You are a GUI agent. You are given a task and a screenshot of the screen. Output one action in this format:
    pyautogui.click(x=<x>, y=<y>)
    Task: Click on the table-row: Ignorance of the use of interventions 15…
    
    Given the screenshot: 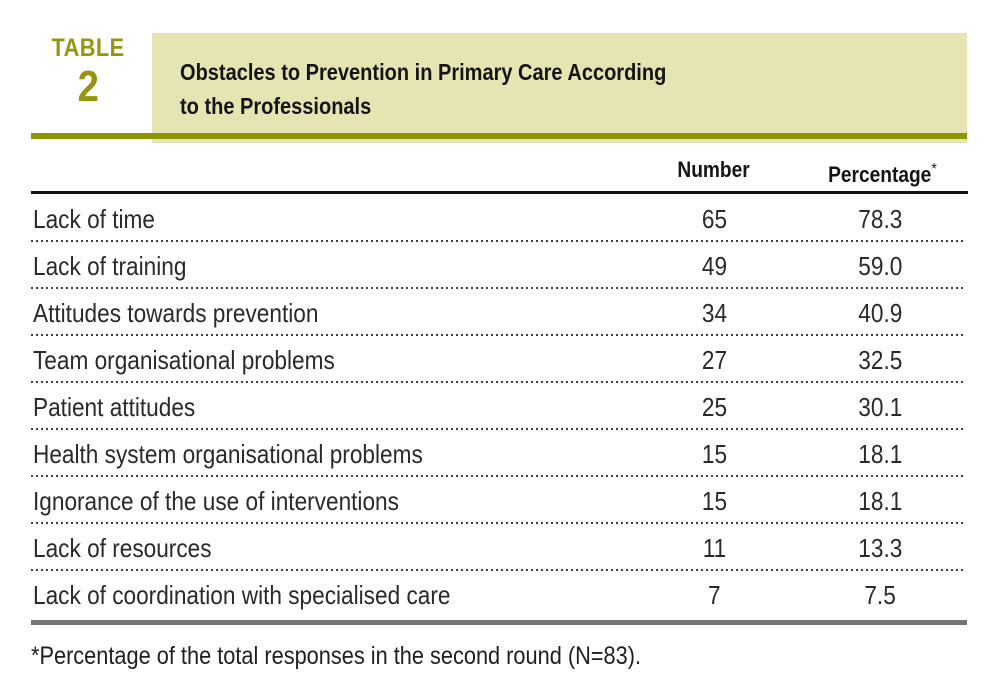 What is the action you would take?
    pyautogui.click(x=499, y=500)
    